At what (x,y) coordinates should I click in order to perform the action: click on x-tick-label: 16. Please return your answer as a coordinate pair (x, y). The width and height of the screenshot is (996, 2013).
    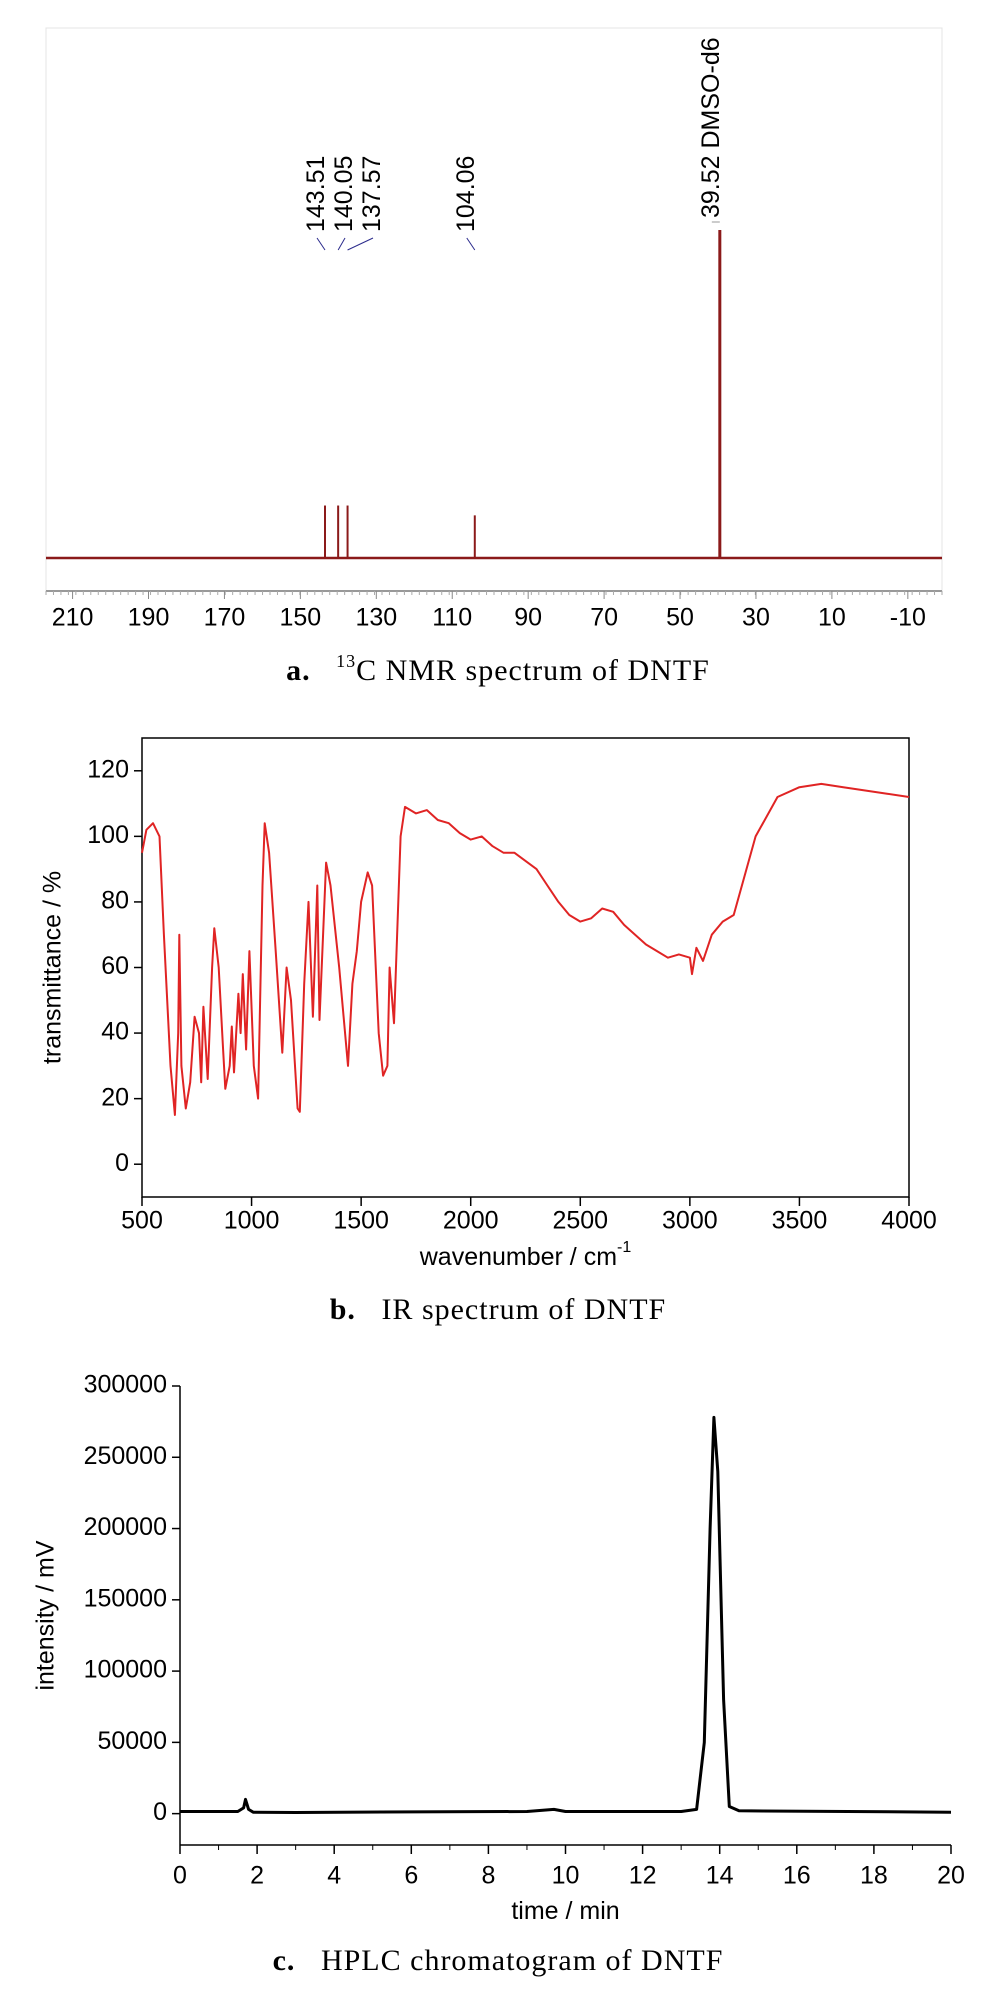
    Looking at the image, I should click on (797, 1876).